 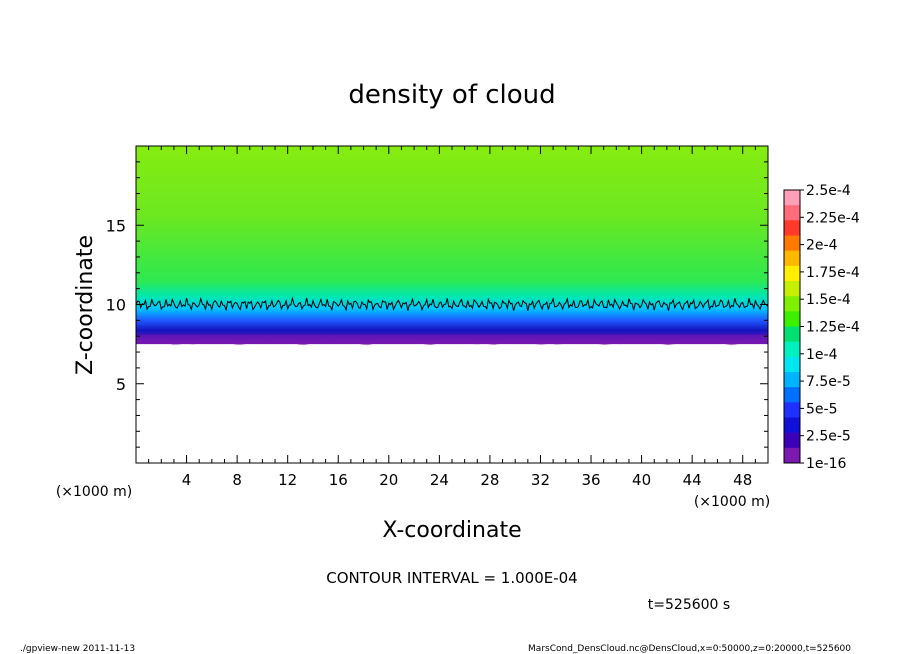 What do you see at coordinates (187, 480) in the screenshot?
I see `x-tick-label: 4` at bounding box center [187, 480].